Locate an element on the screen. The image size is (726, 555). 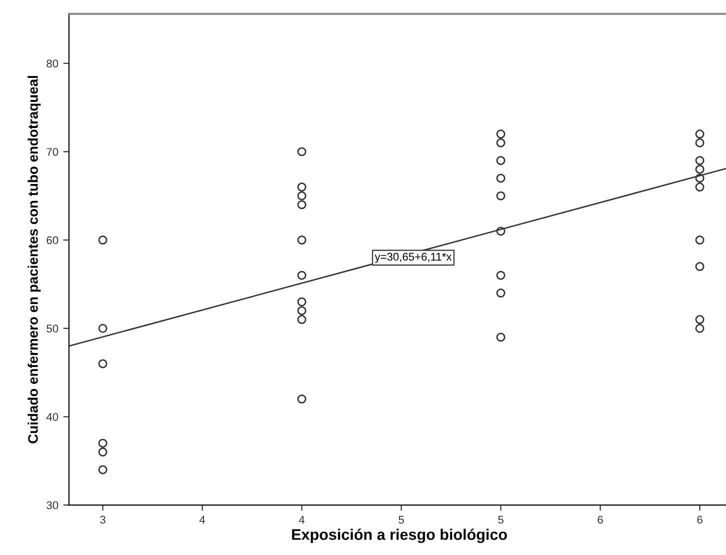
y-axis-title: Cuidado enfermero en pacientes con tubo endotraqueal is located at coordinates (34, 260).